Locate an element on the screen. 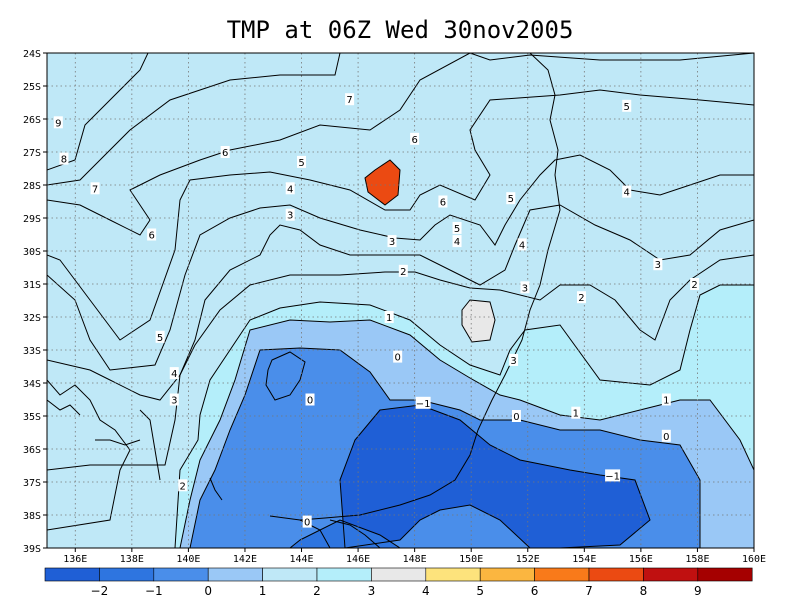  y-tick-label: 32S is located at coordinates (32, 318).